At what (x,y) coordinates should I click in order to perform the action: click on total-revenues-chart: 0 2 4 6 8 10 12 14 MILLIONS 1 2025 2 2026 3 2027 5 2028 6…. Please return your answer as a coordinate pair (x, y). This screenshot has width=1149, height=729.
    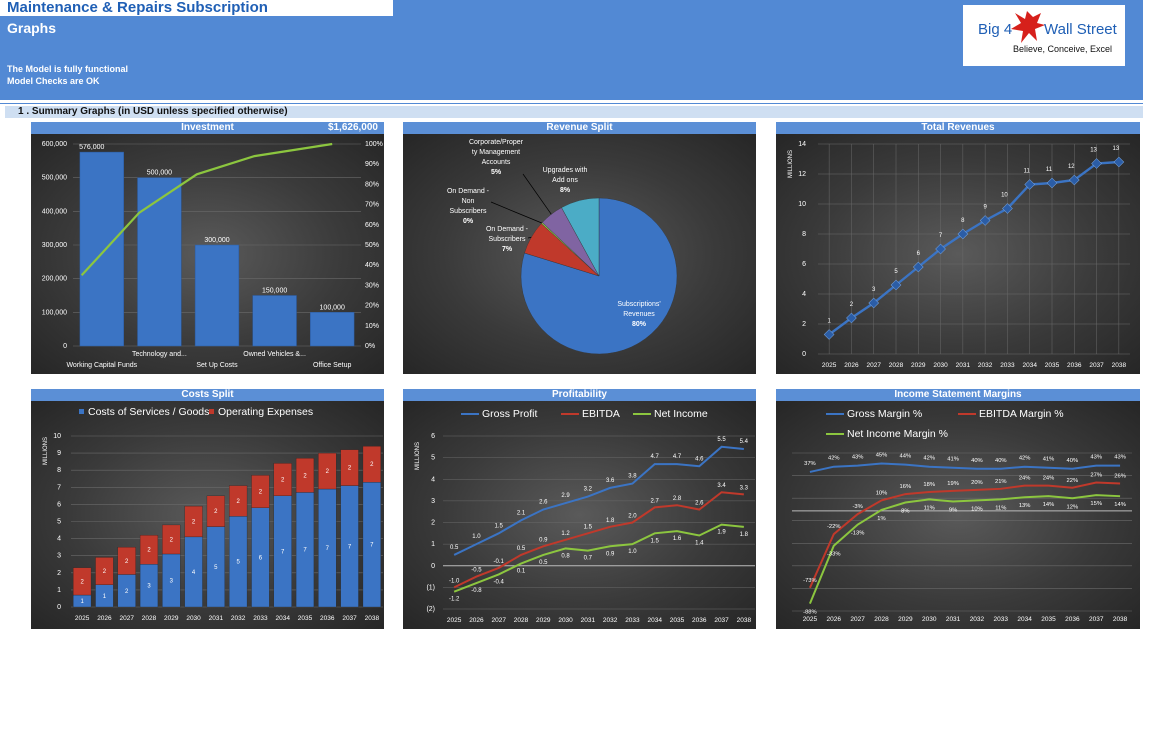
    Looking at the image, I should click on (958, 254).